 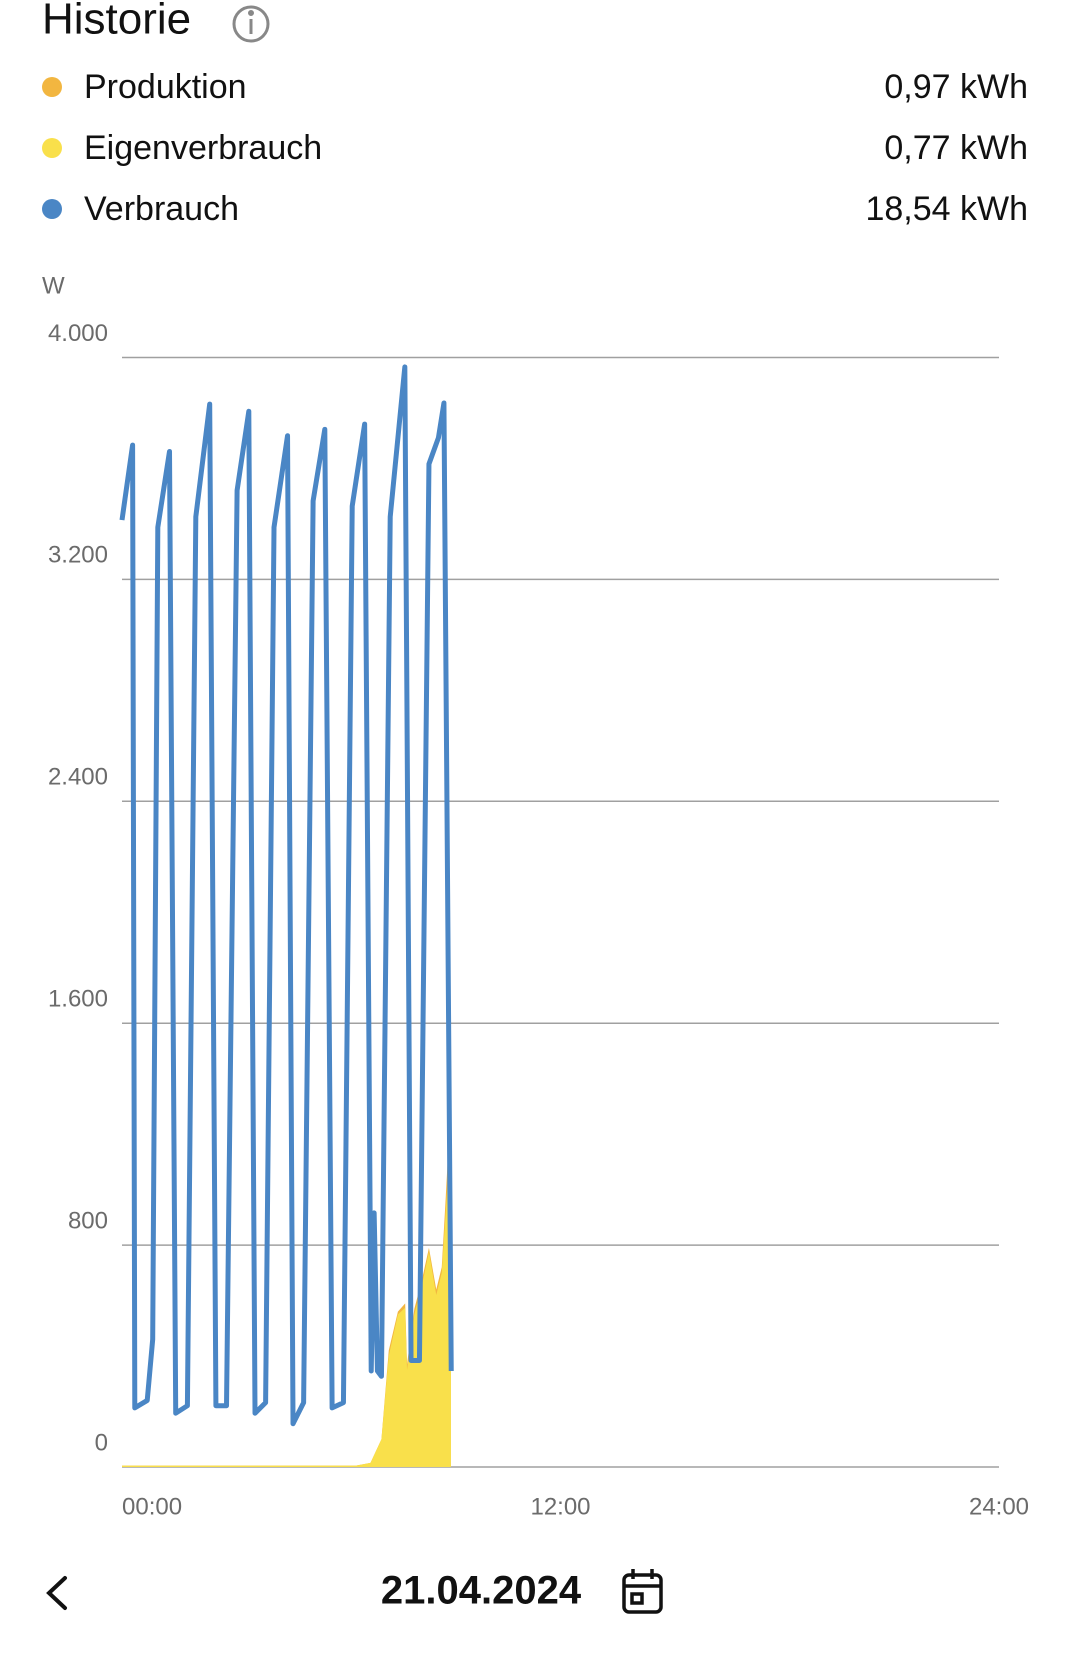 What do you see at coordinates (165, 87) in the screenshot?
I see `legend-name: Produktion` at bounding box center [165, 87].